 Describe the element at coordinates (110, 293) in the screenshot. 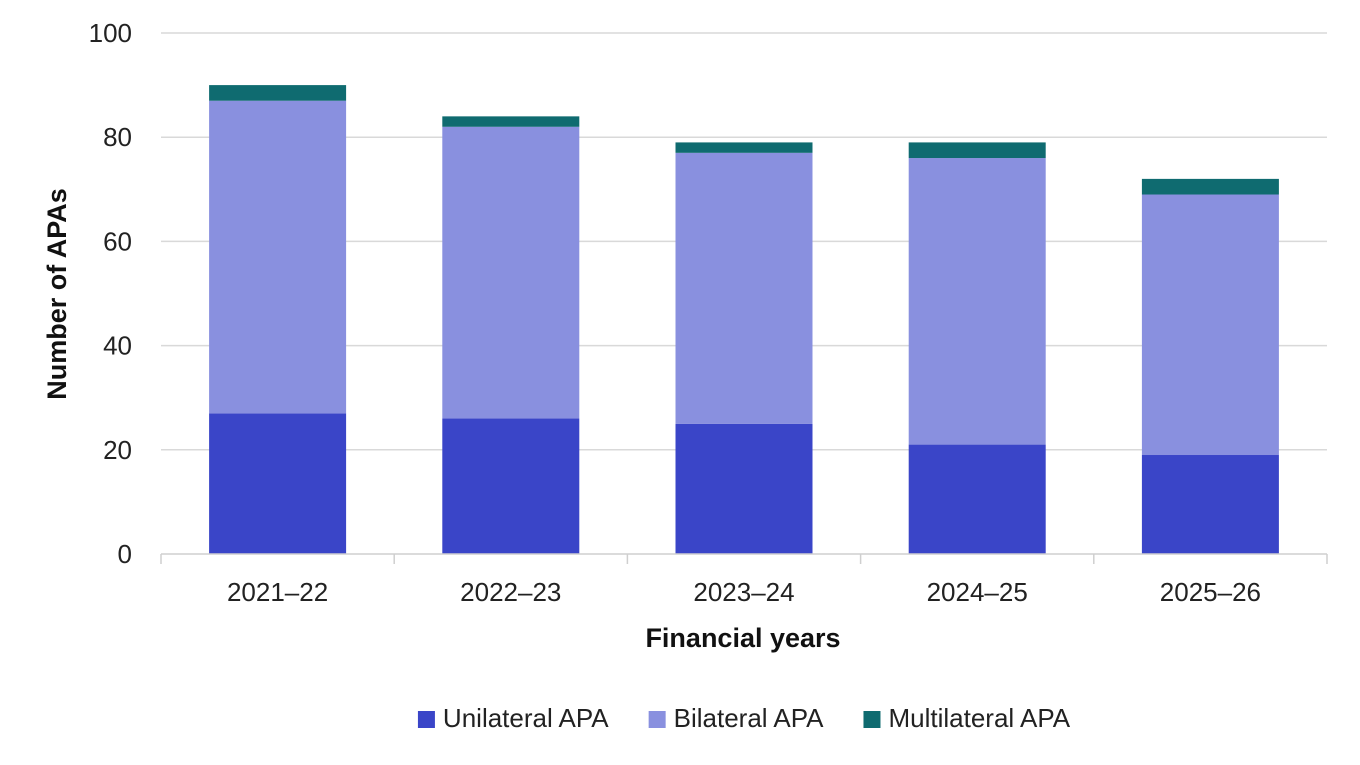

I see `y-axis-ticks: 0 20 40 60 80 100` at that location.